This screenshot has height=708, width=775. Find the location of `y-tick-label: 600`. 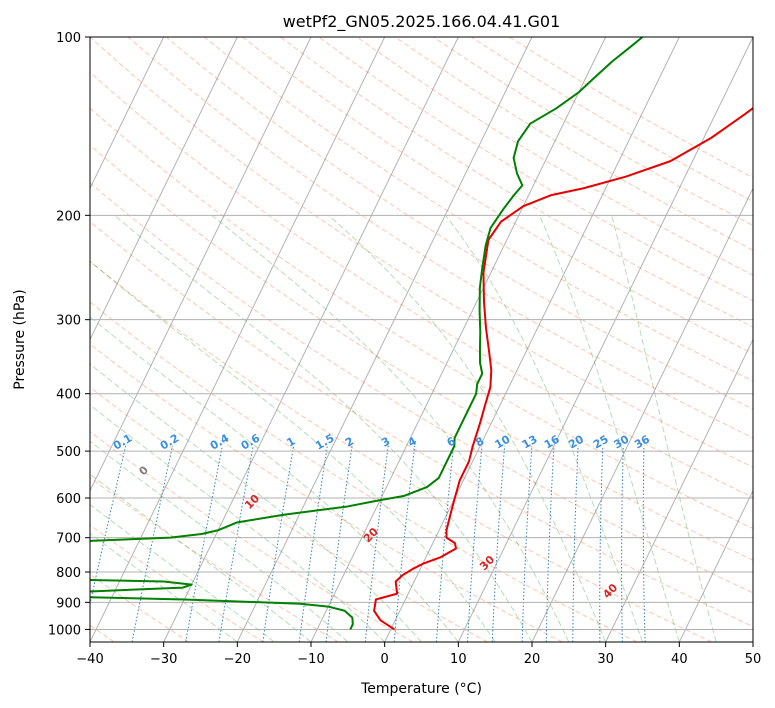

y-tick-label: 600 is located at coordinates (68, 499).